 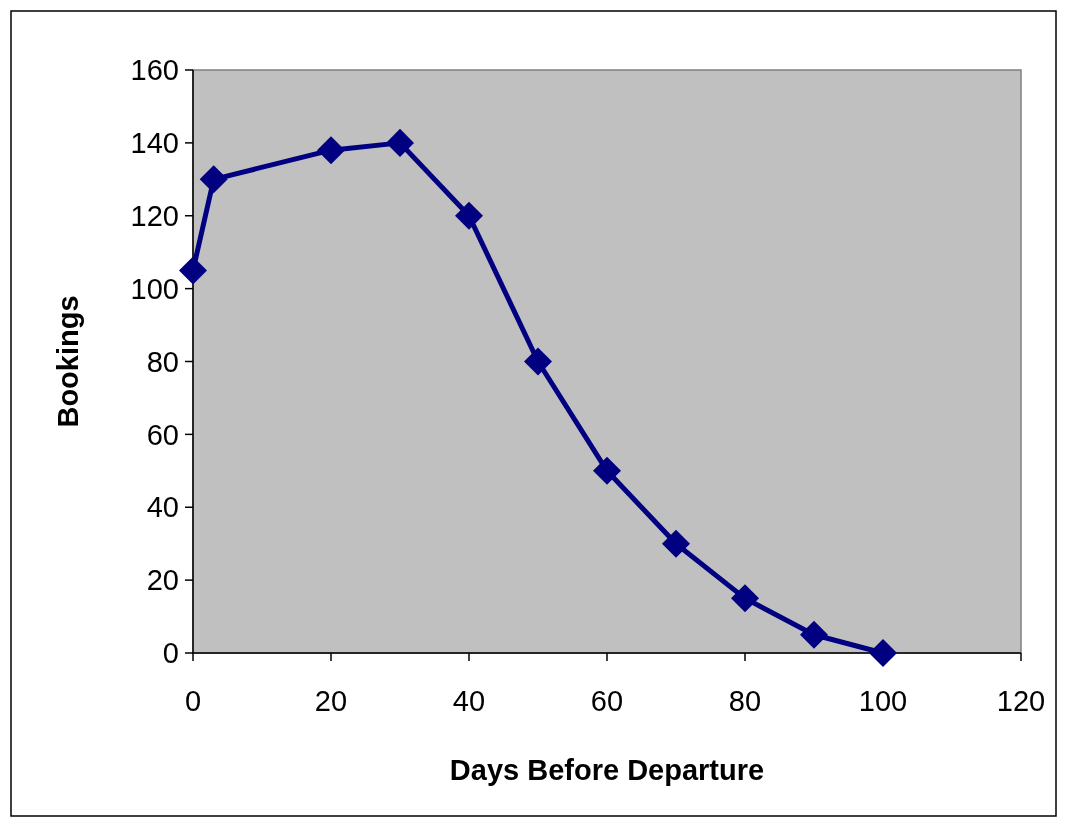 What do you see at coordinates (162, 434) in the screenshot?
I see `y-tick-label: 60` at bounding box center [162, 434].